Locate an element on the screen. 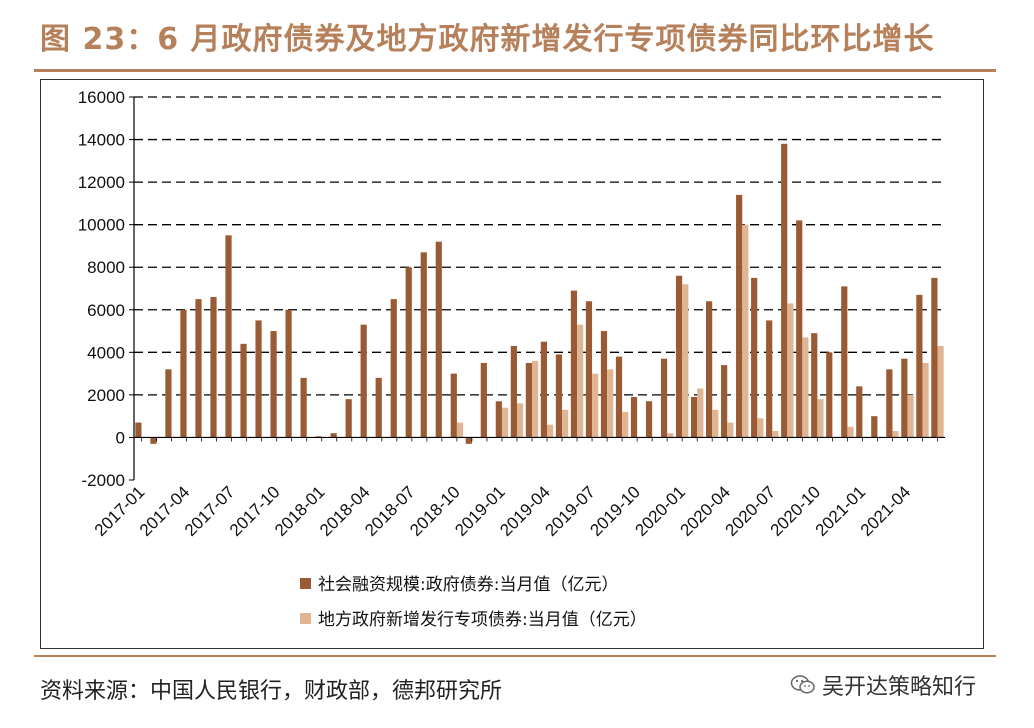  legend: 社会融资规模:政府债券:当月值（亿元） 地方政府新增发行专项债券:当月值（亿元） is located at coordinates (473, 602).